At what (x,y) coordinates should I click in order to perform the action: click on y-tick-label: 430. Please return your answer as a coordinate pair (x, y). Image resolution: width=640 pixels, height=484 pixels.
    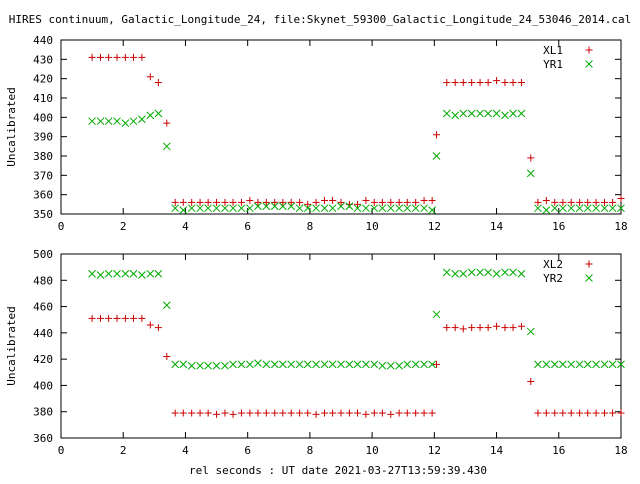
    Looking at the image, I should click on (43, 59).